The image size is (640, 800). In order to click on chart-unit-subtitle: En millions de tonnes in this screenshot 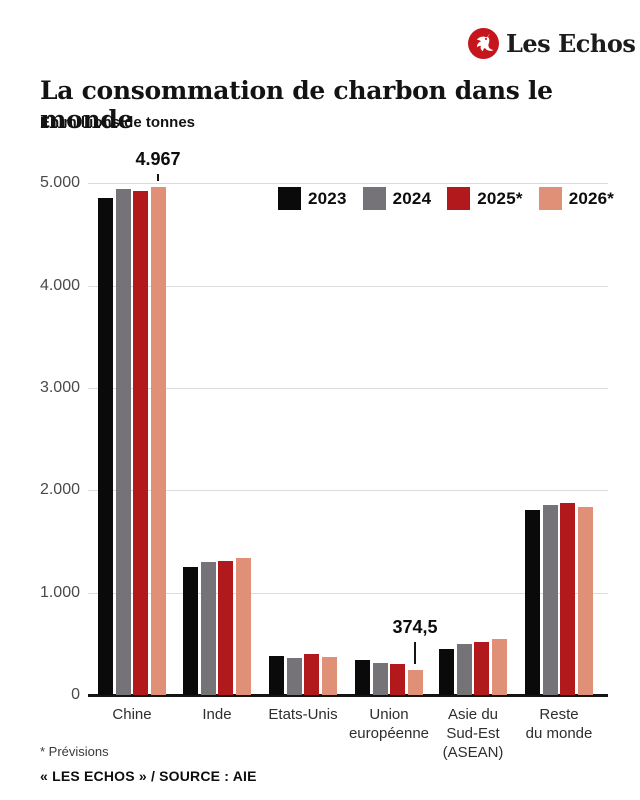, I will do `click(118, 122)`.